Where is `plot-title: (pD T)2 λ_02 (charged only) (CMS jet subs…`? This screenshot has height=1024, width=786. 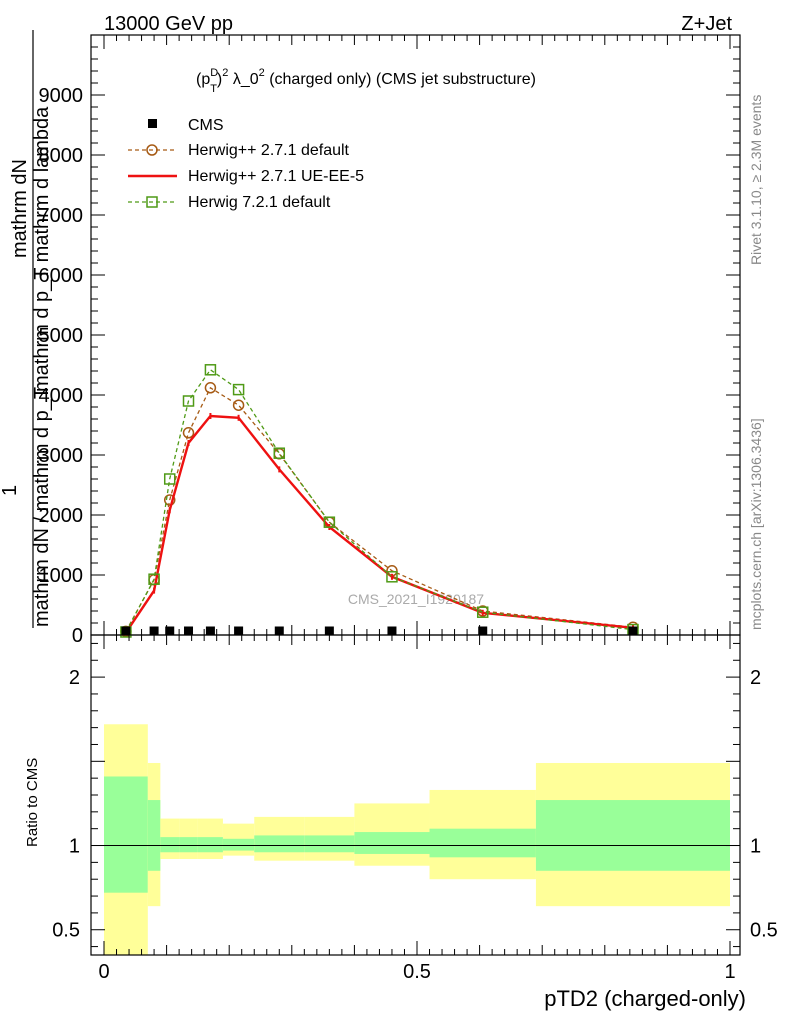 plot-title: (pD T)2 λ_02 (charged only) (CMS jet subs… is located at coordinates (366, 81).